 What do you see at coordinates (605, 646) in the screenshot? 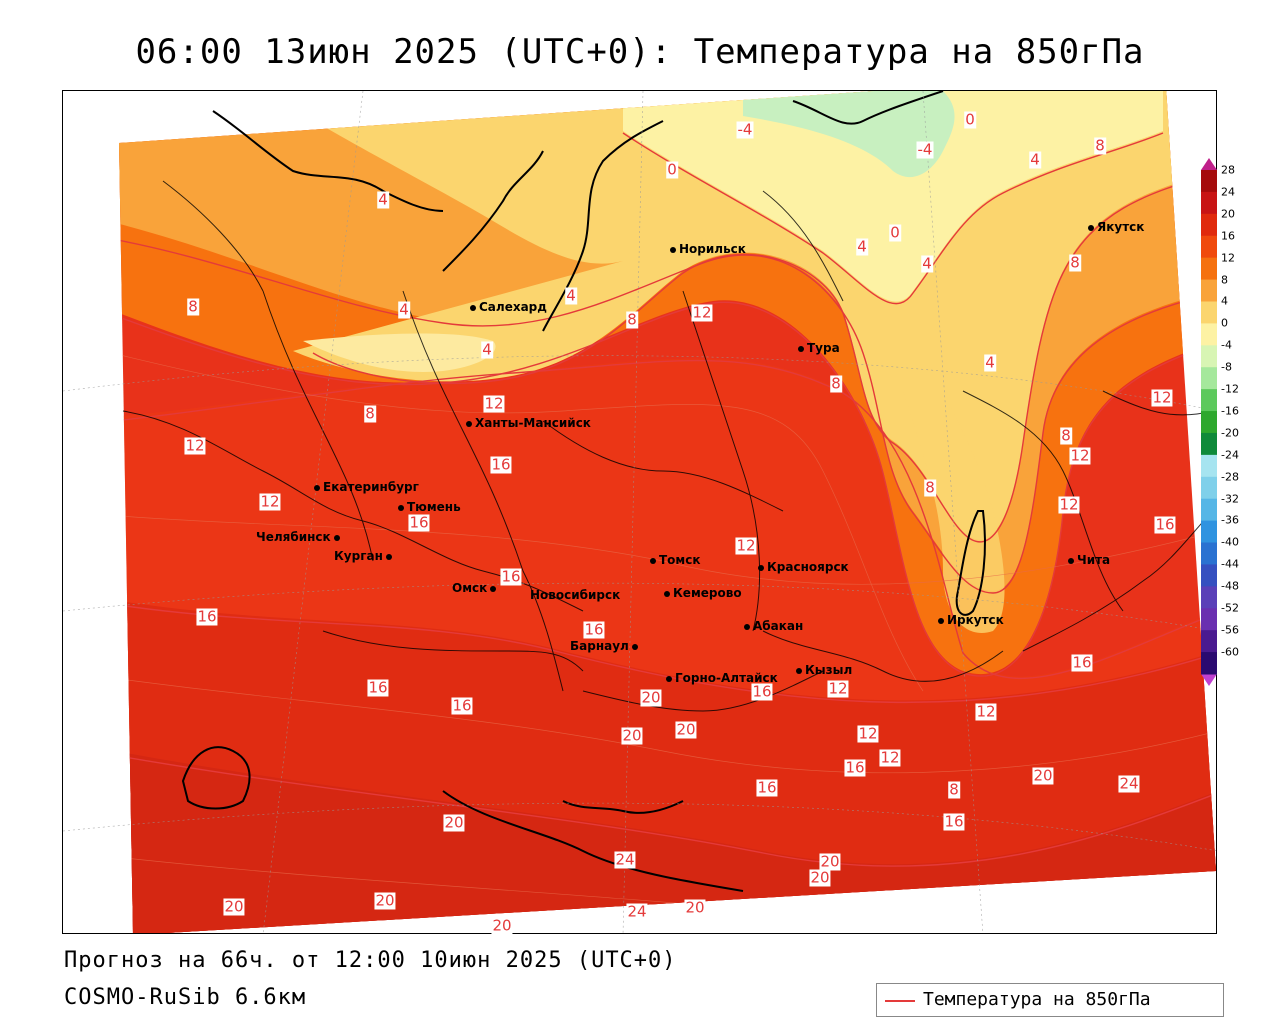
I see `city-barnaul: Барнаул` at bounding box center [605, 646].